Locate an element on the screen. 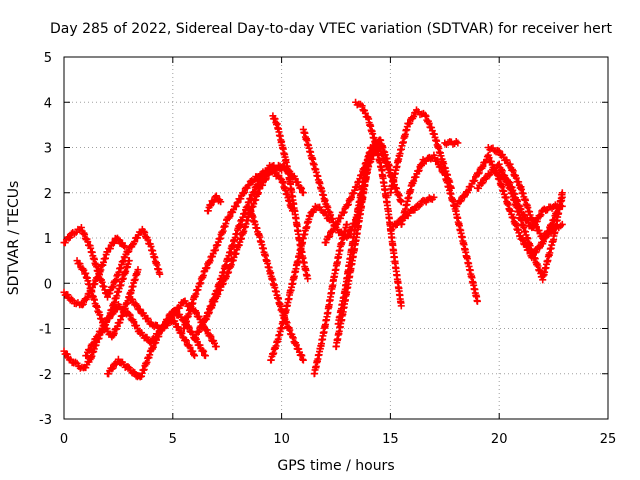 Image resolution: width=640 pixels, height=480 pixels. x-axis-label: GPS time / hours is located at coordinates (335, 466).